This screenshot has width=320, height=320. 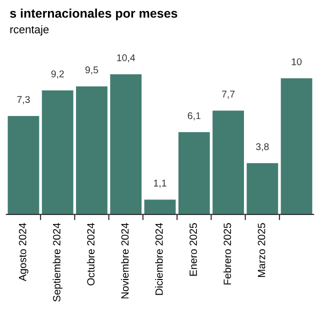 I want to click on chart-title: s internacionales por meses, so click(x=94, y=14).